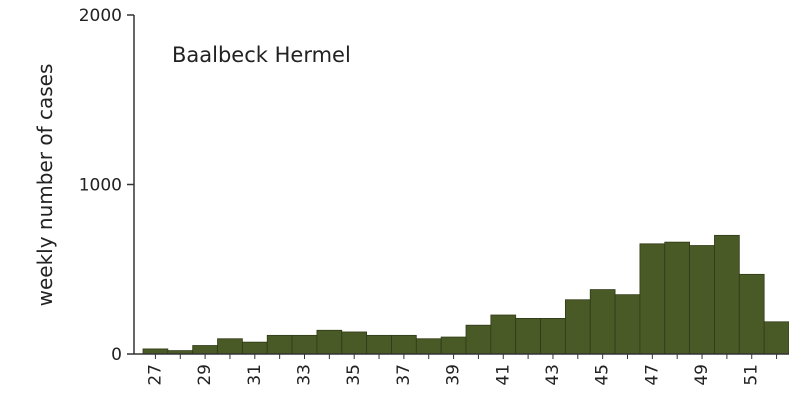  What do you see at coordinates (205, 375) in the screenshot?
I see `x-tick-label-29: 29` at bounding box center [205, 375].